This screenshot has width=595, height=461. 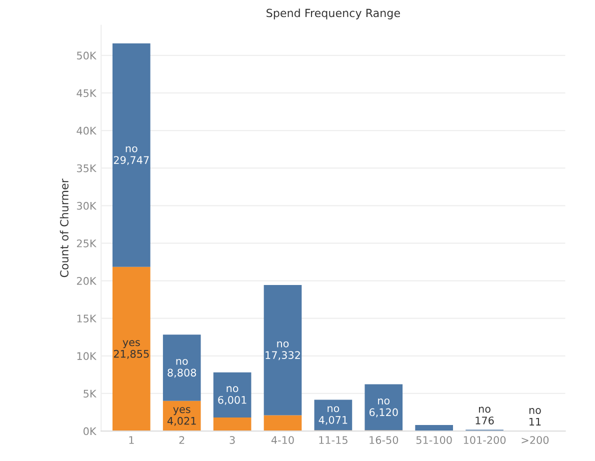 I want to click on data-label: 176, so click(x=485, y=420).